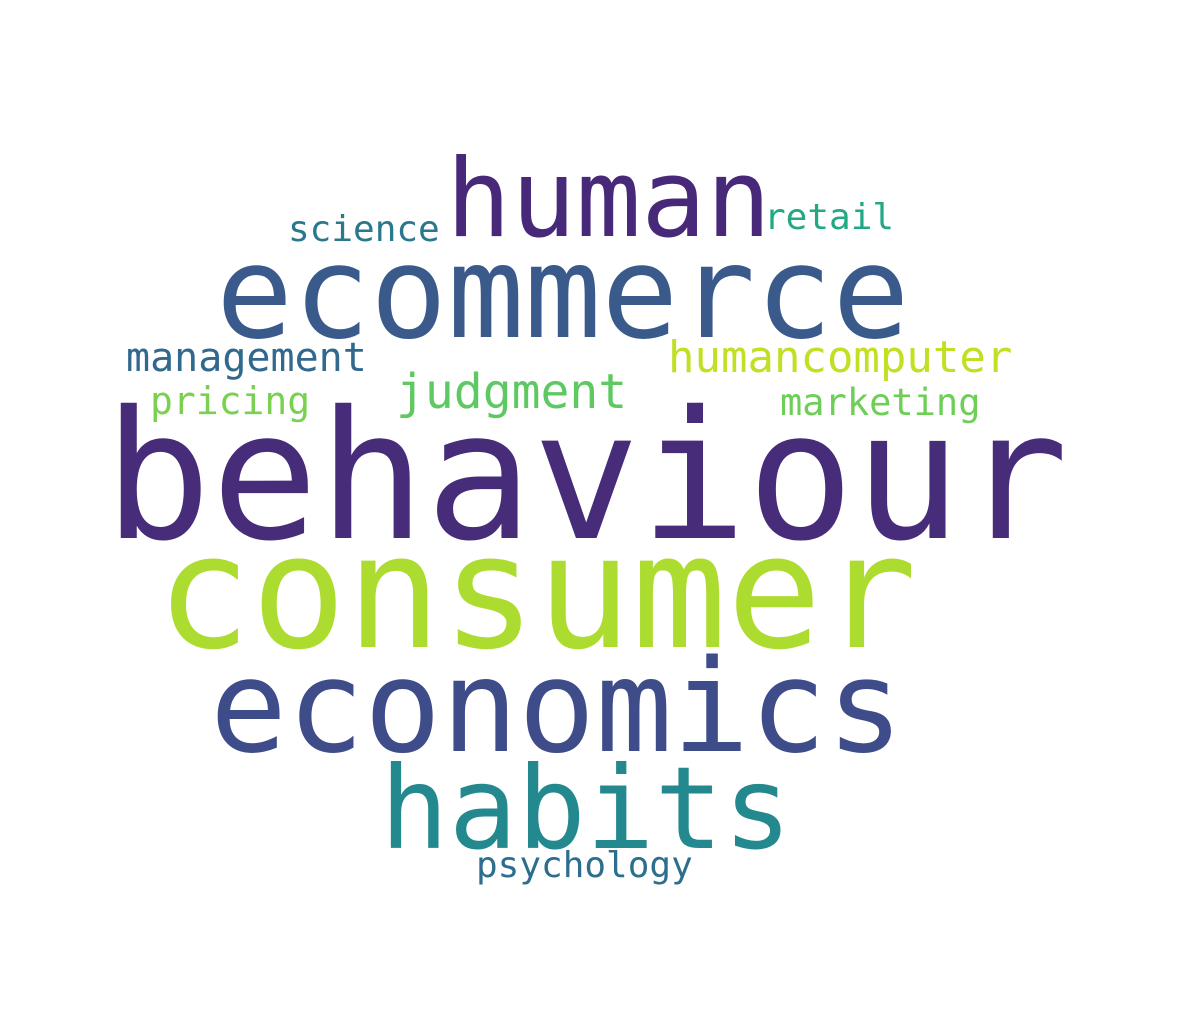 The width and height of the screenshot is (1190, 1028). I want to click on word-judgment: judgment, so click(512, 392).